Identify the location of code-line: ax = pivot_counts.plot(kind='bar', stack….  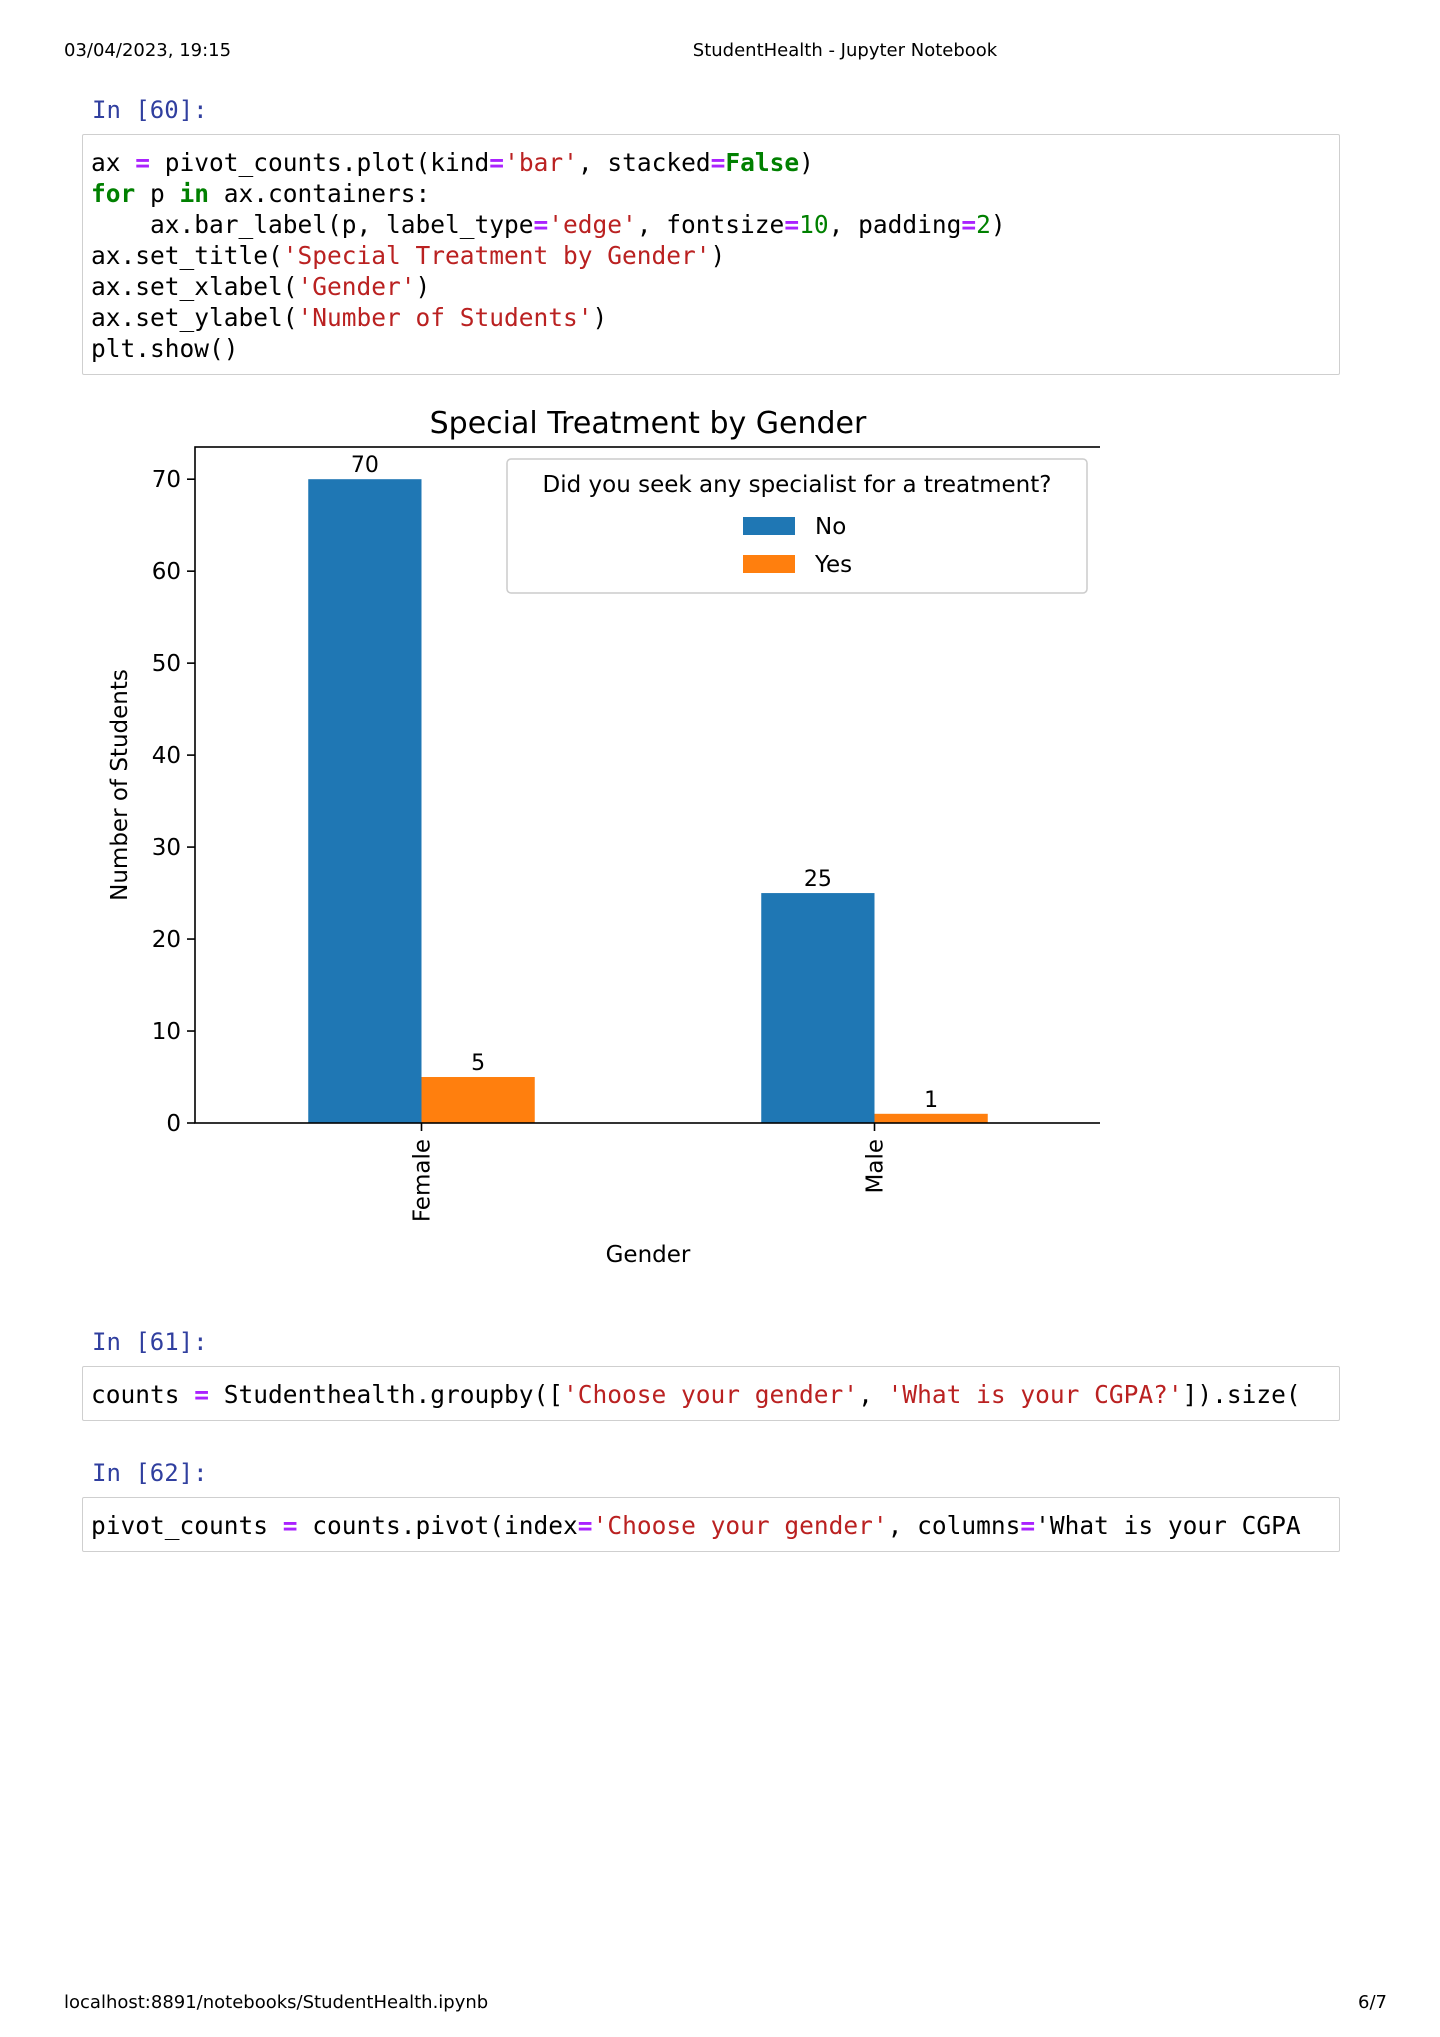
(452, 162).